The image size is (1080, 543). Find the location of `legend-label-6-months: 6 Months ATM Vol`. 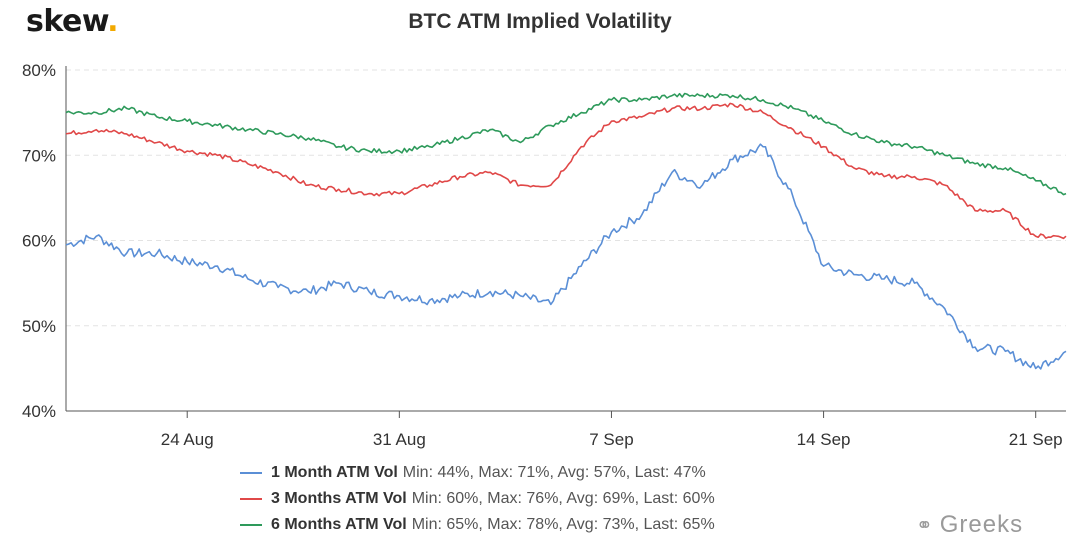

legend-label-6-months: 6 Months ATM Vol is located at coordinates (339, 524).